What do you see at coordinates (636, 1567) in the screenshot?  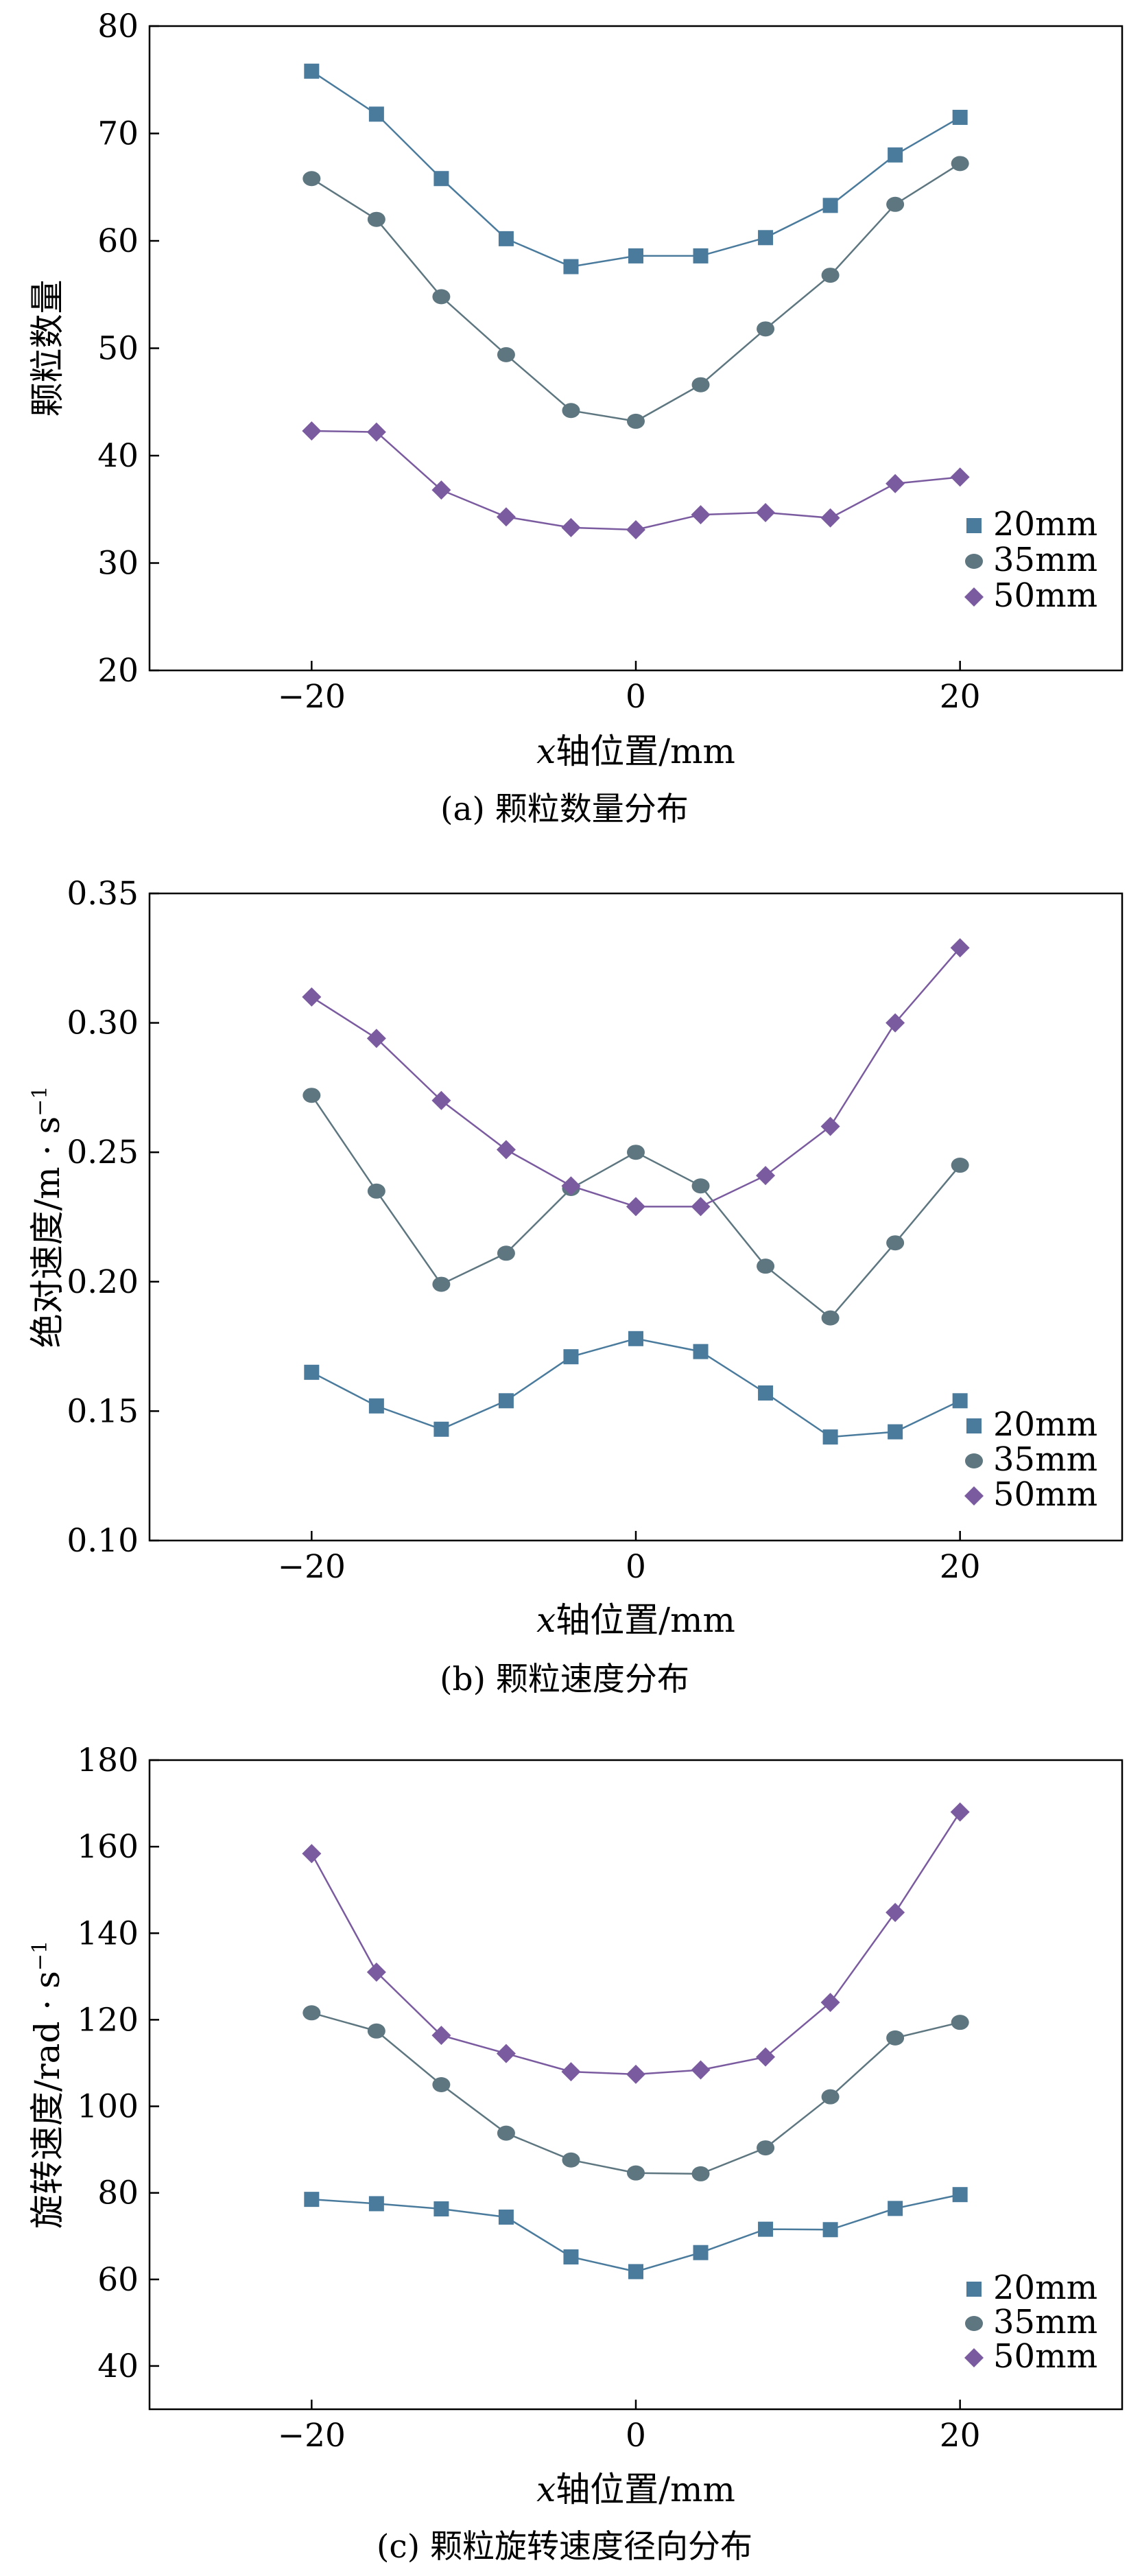 I see `chart-b-xtick-label: 0` at bounding box center [636, 1567].